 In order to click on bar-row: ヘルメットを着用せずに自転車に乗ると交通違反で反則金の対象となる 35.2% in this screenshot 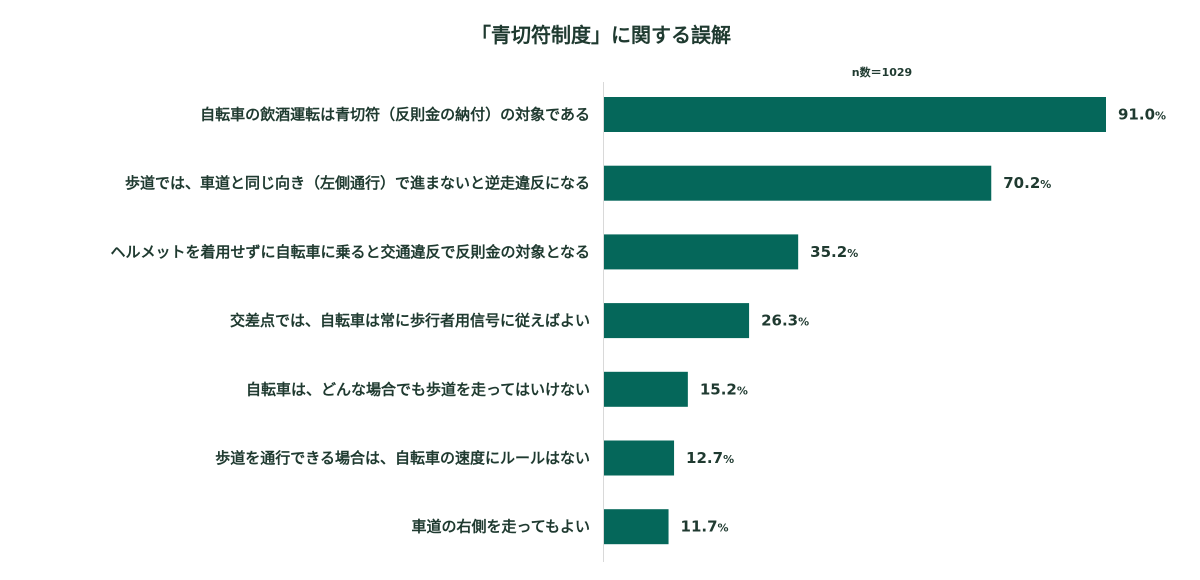, I will do `click(484, 252)`.